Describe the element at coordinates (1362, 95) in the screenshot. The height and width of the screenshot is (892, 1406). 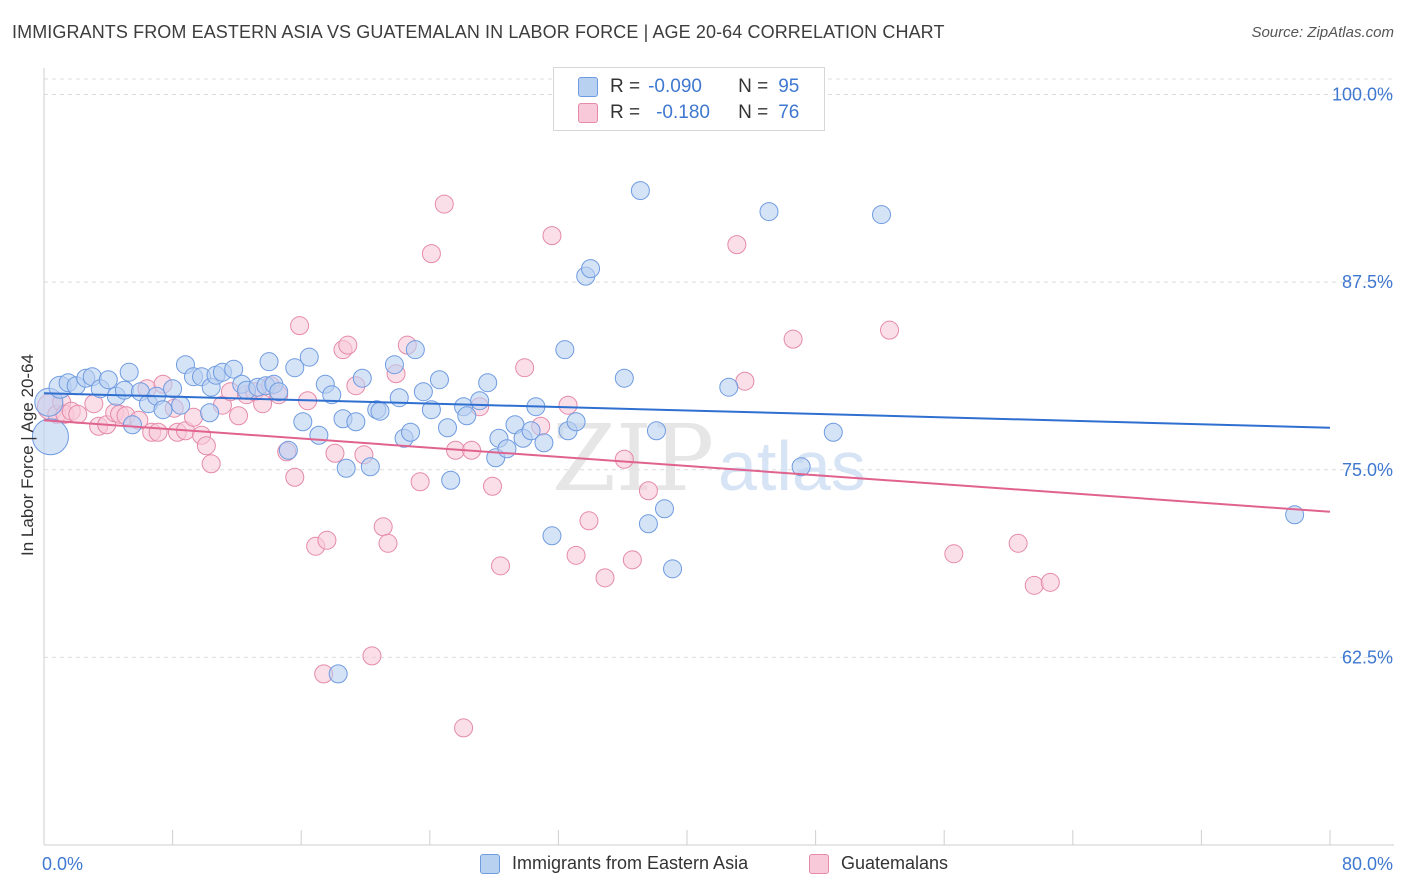
I see `y-tick-label: 100.0%` at that location.